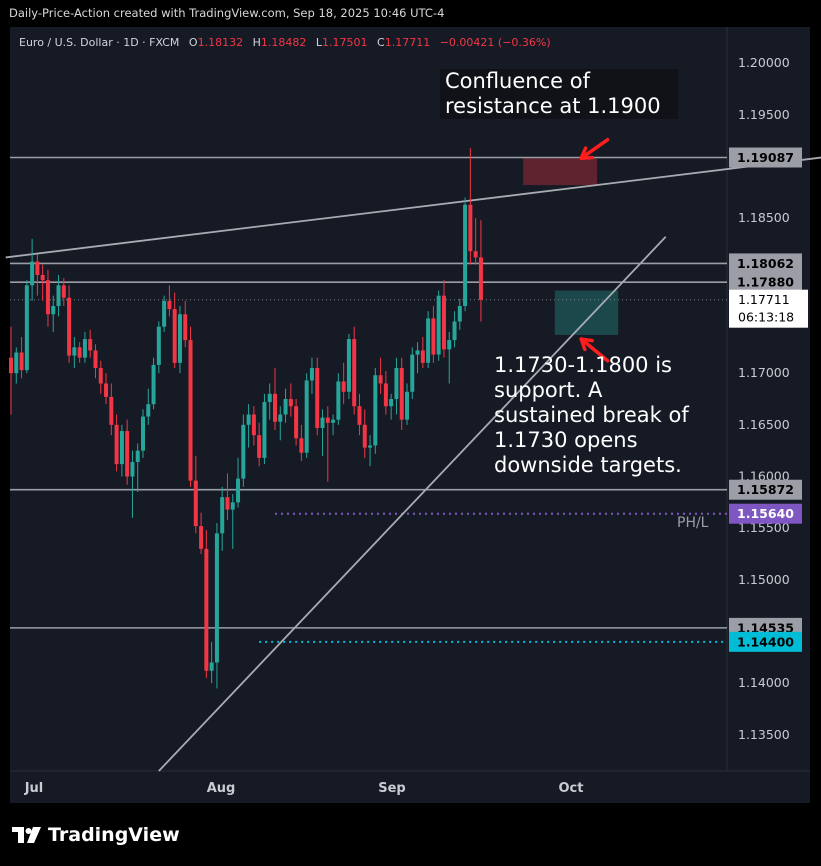 The width and height of the screenshot is (821, 866). I want to click on x-tick-label: Oct, so click(571, 788).